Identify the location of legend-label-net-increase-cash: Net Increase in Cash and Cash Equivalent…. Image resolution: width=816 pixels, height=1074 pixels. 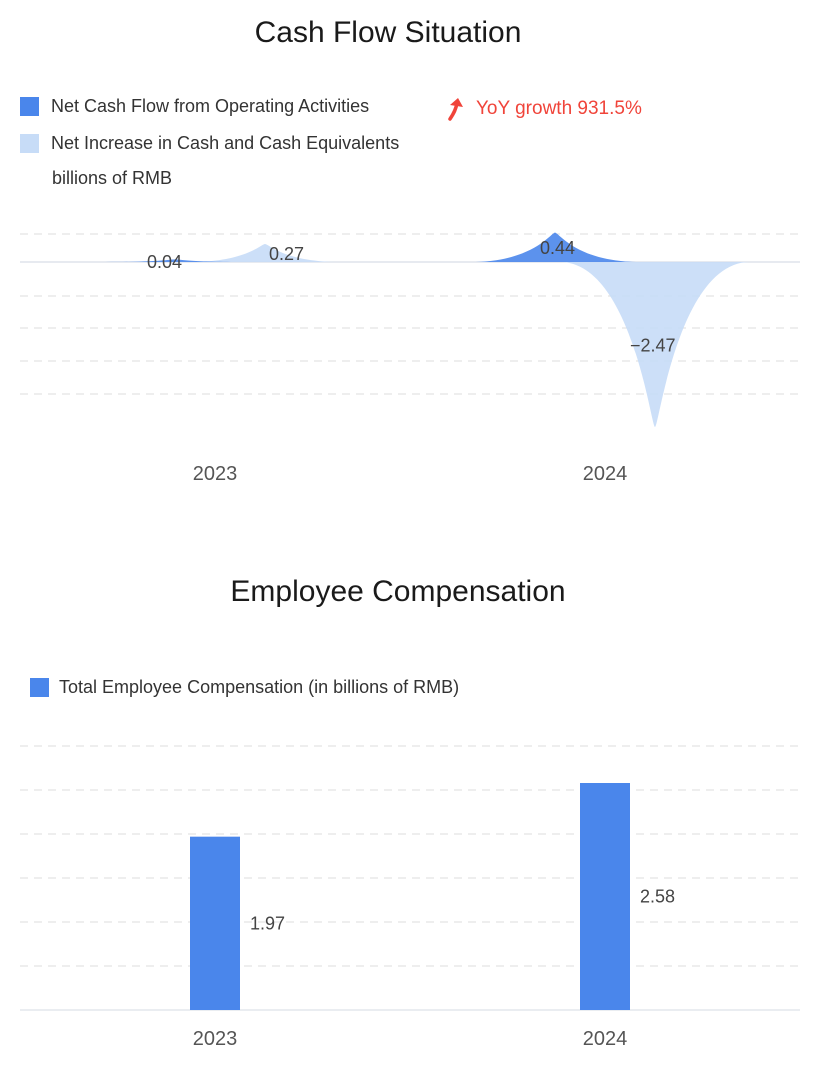
(225, 143).